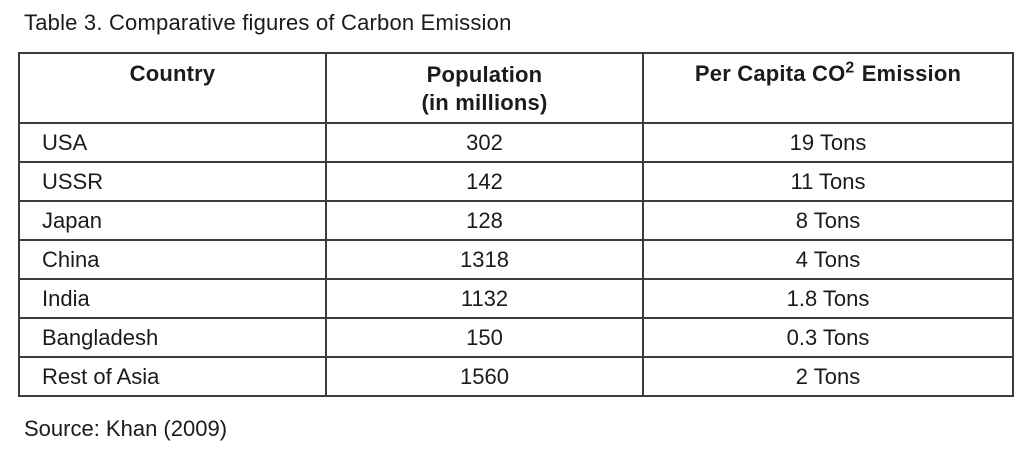 The width and height of the screenshot is (1025, 451). What do you see at coordinates (172, 142) in the screenshot?
I see `country-cell: USA` at bounding box center [172, 142].